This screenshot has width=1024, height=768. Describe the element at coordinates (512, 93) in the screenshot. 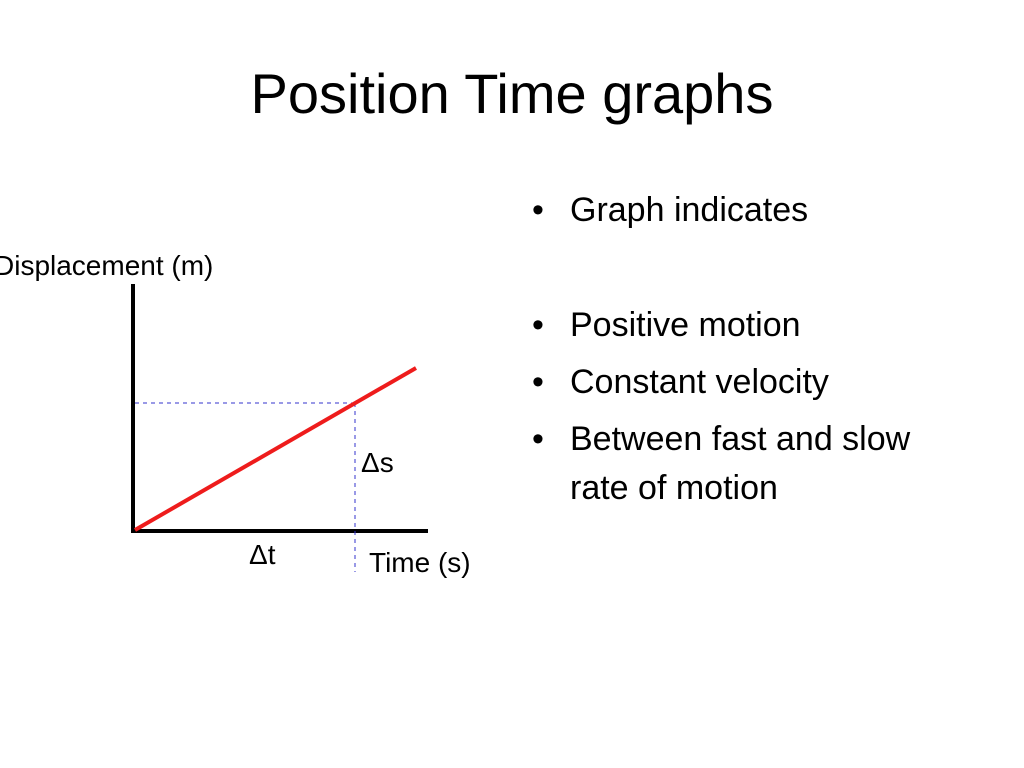

I see `slide-title: Position Time graphs` at that location.